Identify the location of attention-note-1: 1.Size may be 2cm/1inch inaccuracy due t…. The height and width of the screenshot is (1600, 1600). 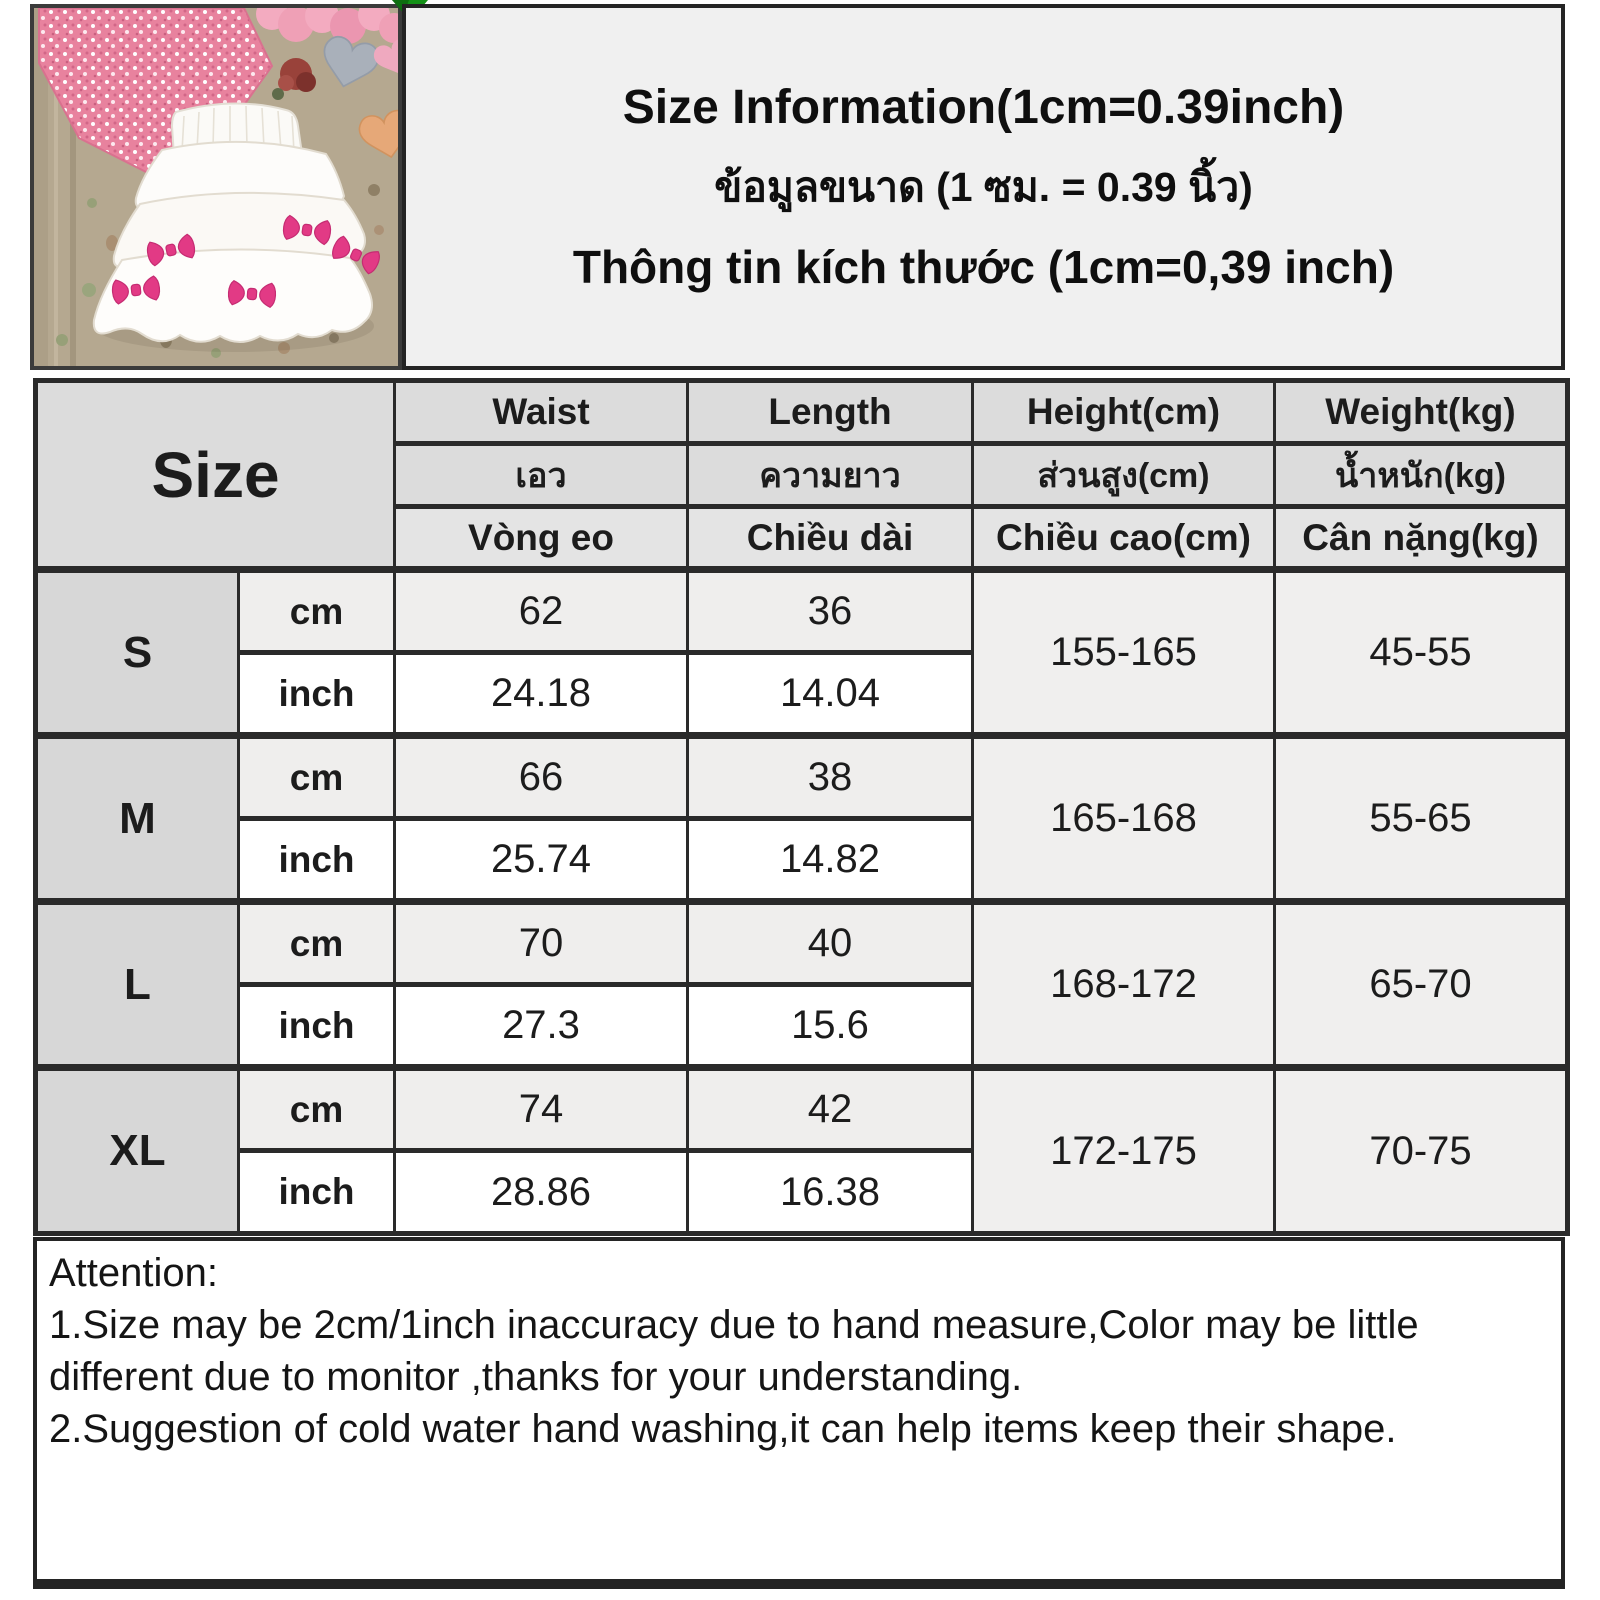
(734, 1351).